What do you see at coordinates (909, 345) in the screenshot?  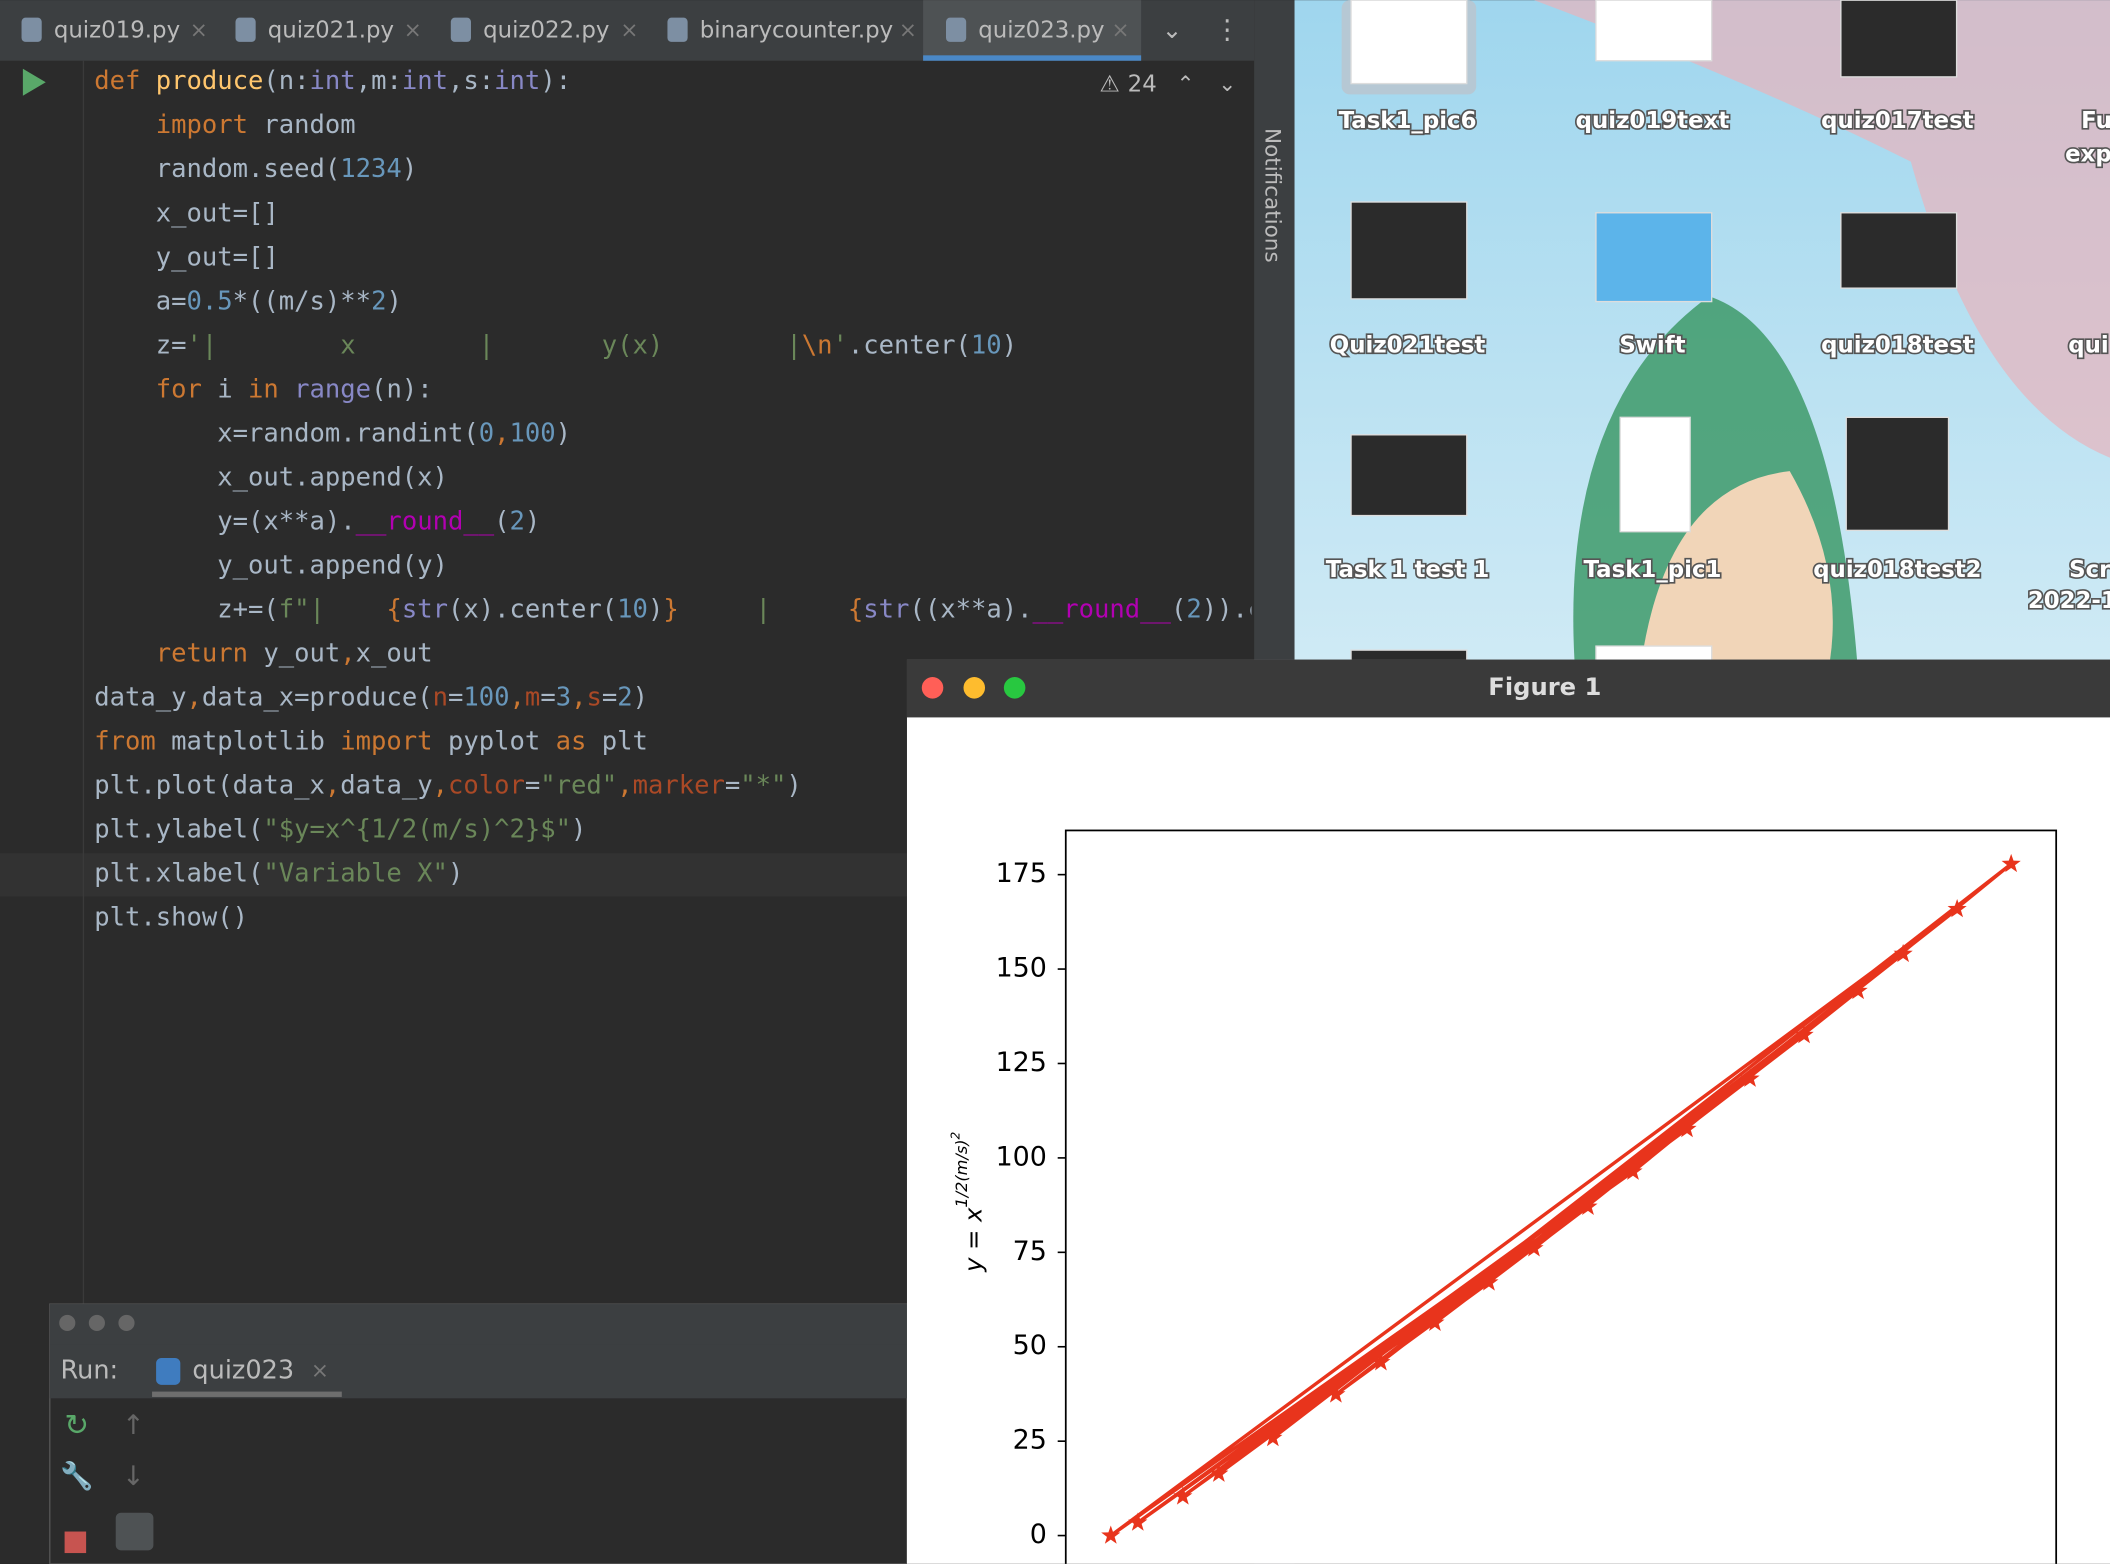 I see `code-token: .center(` at bounding box center [909, 345].